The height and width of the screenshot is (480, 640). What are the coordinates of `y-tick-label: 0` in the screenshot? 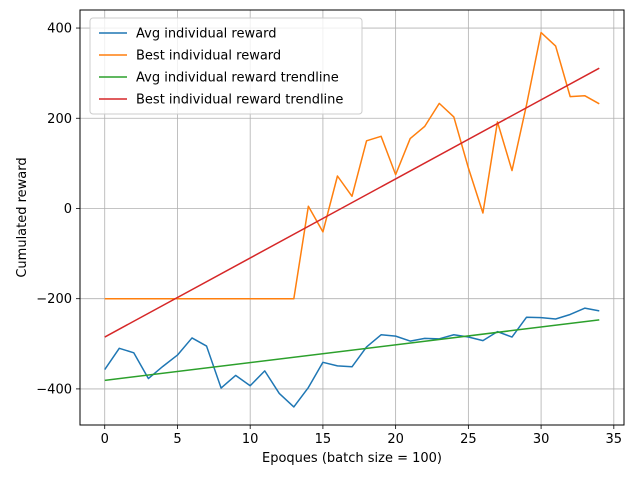 It's located at (68, 209).